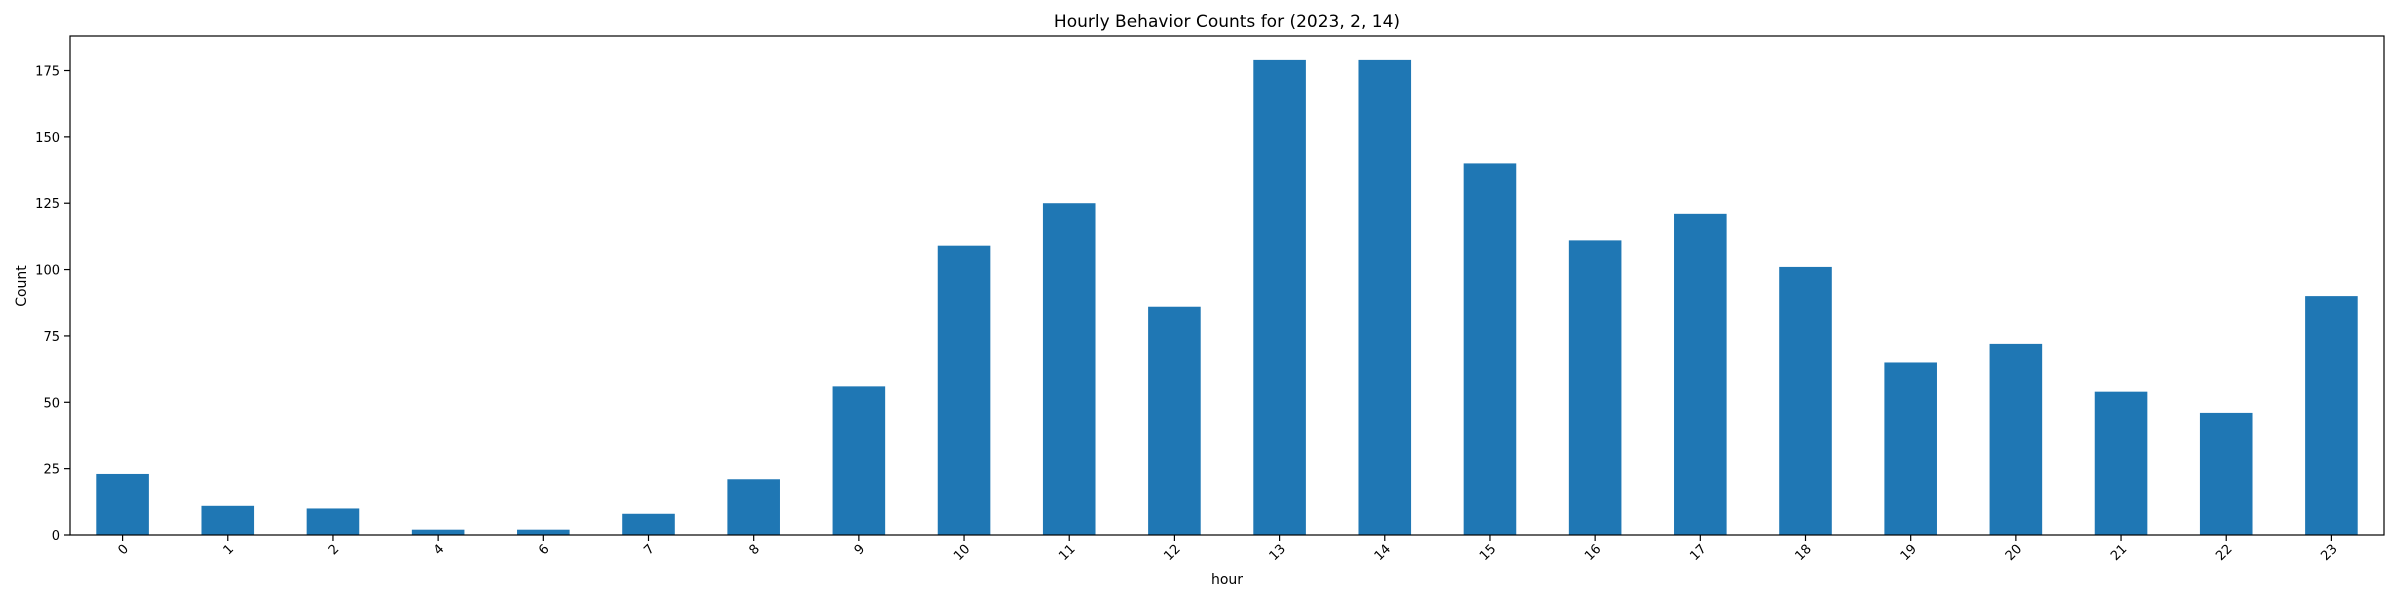 This screenshot has height=600, width=2400. Describe the element at coordinates (22, 286) in the screenshot. I see `y-axis-label: Count` at that location.